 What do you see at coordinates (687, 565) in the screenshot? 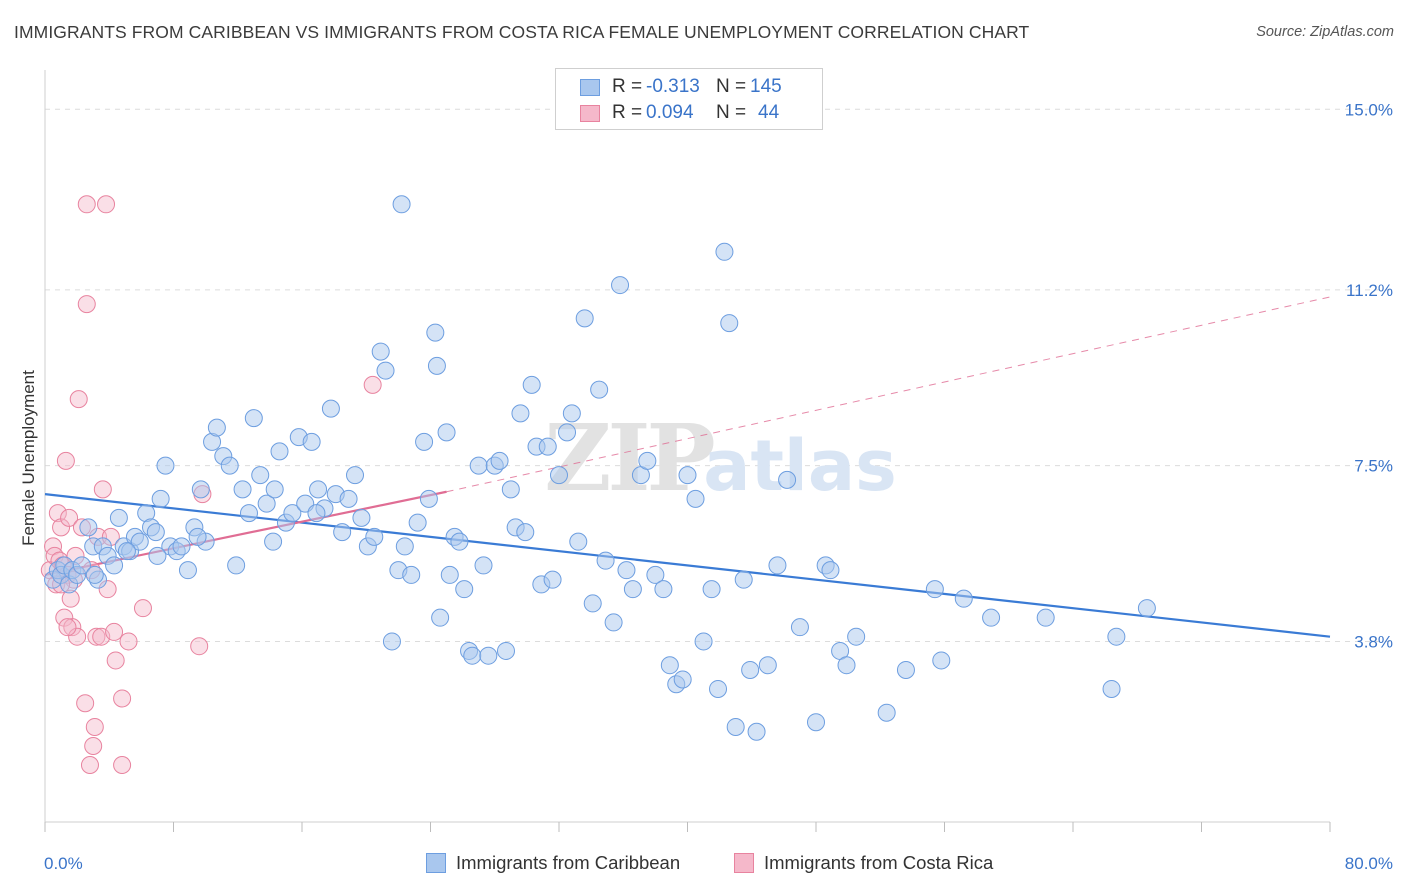
I see `trend-line-caribbean` at bounding box center [687, 565].